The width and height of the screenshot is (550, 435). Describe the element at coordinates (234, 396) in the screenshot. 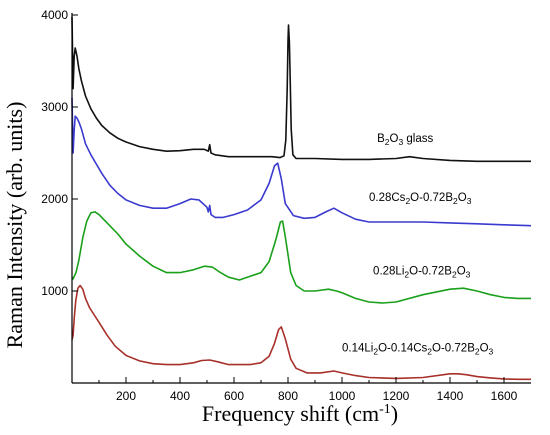

I see `x-tick-label: 600` at that location.